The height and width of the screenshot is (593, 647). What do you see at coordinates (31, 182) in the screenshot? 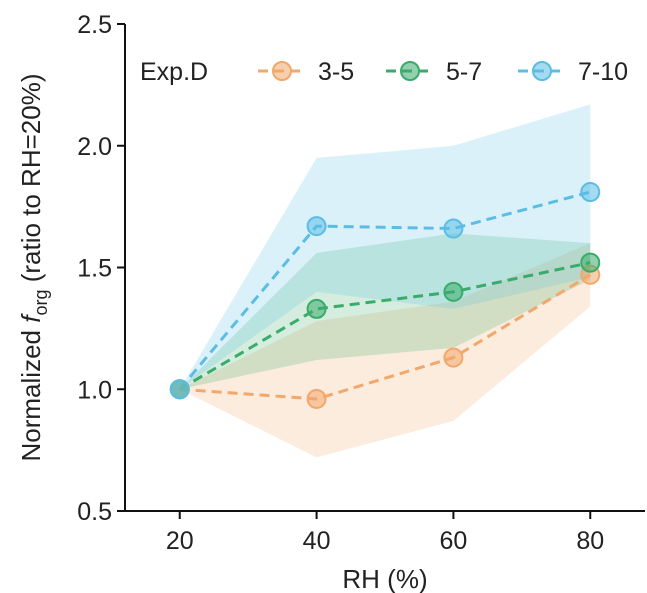
I see `y-axis-title-suffix: (ratio to RH=20%)` at bounding box center [31, 182].